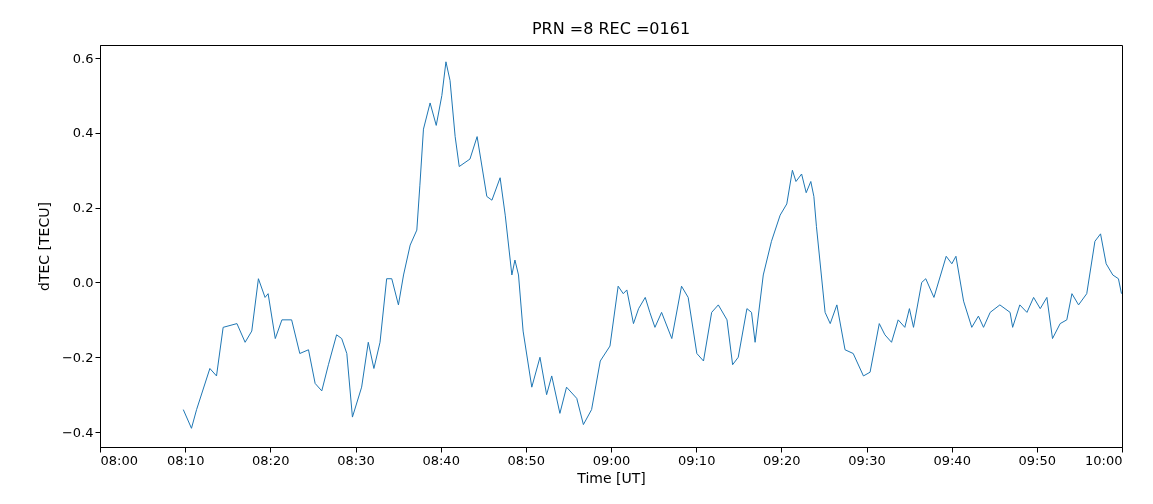  Describe the element at coordinates (611, 28) in the screenshot. I see `chart-title: PRN =8 REC =0161` at that location.